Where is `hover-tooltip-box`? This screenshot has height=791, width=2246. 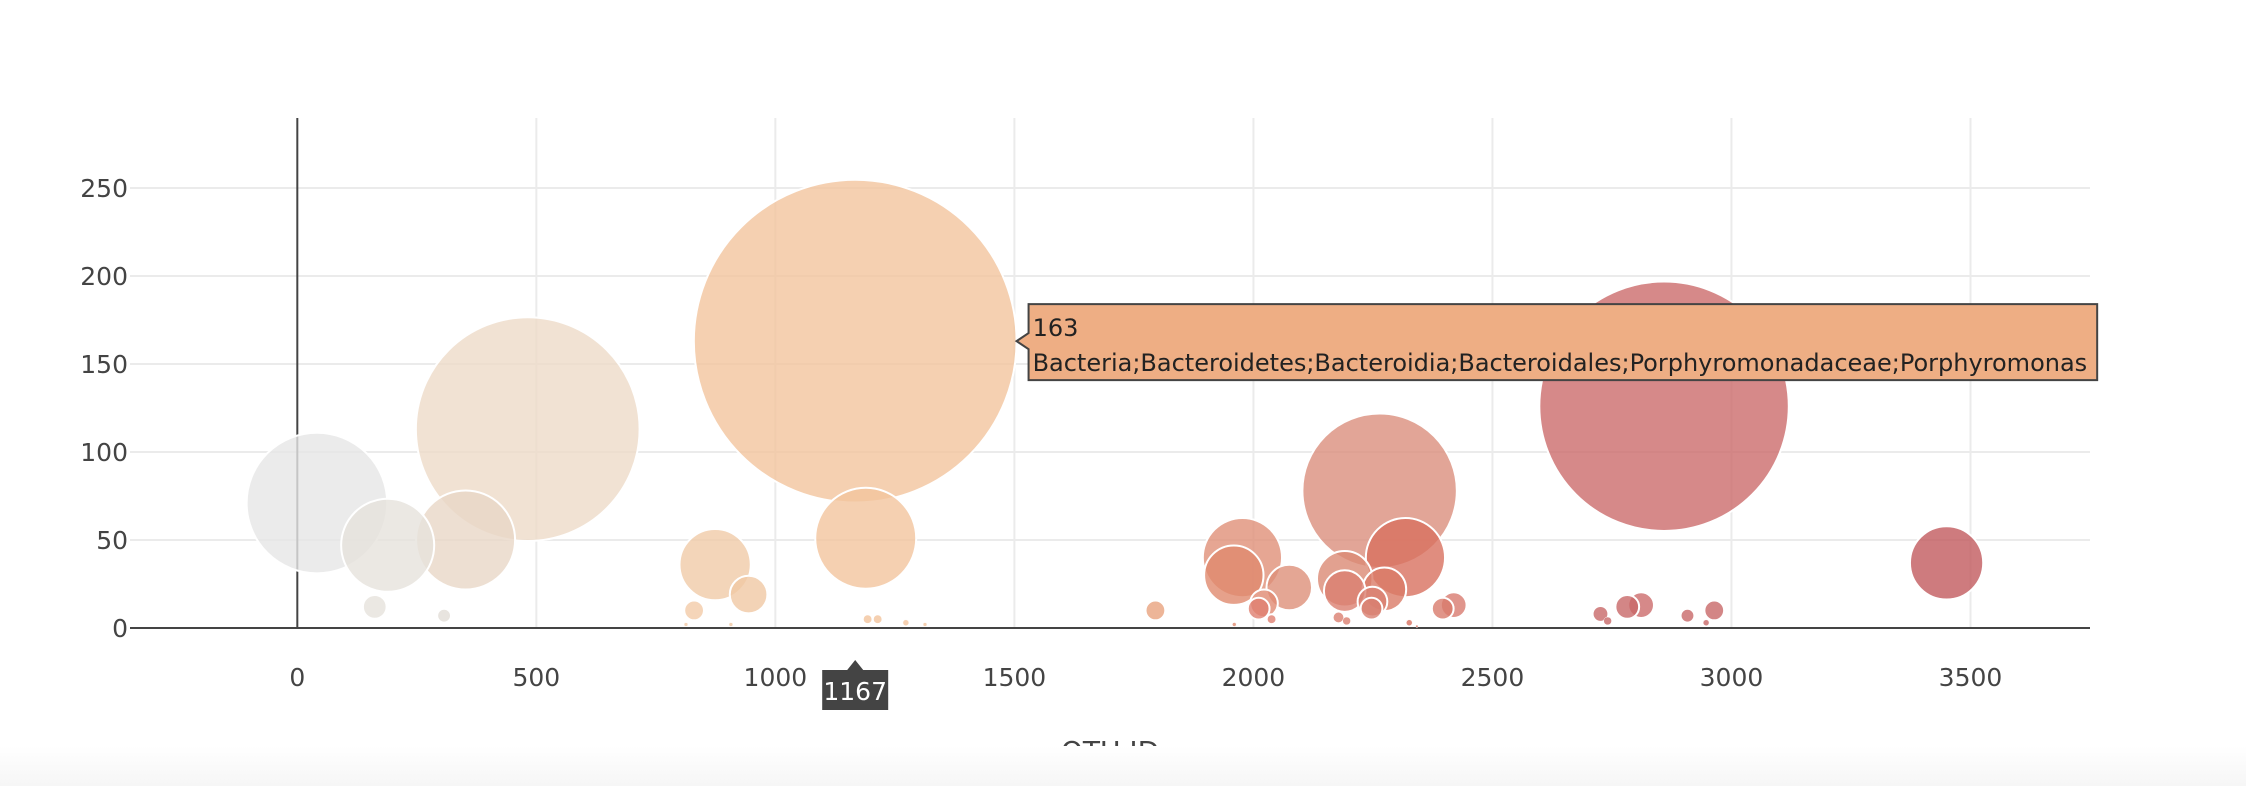 hover-tooltip-box is located at coordinates (1556, 342).